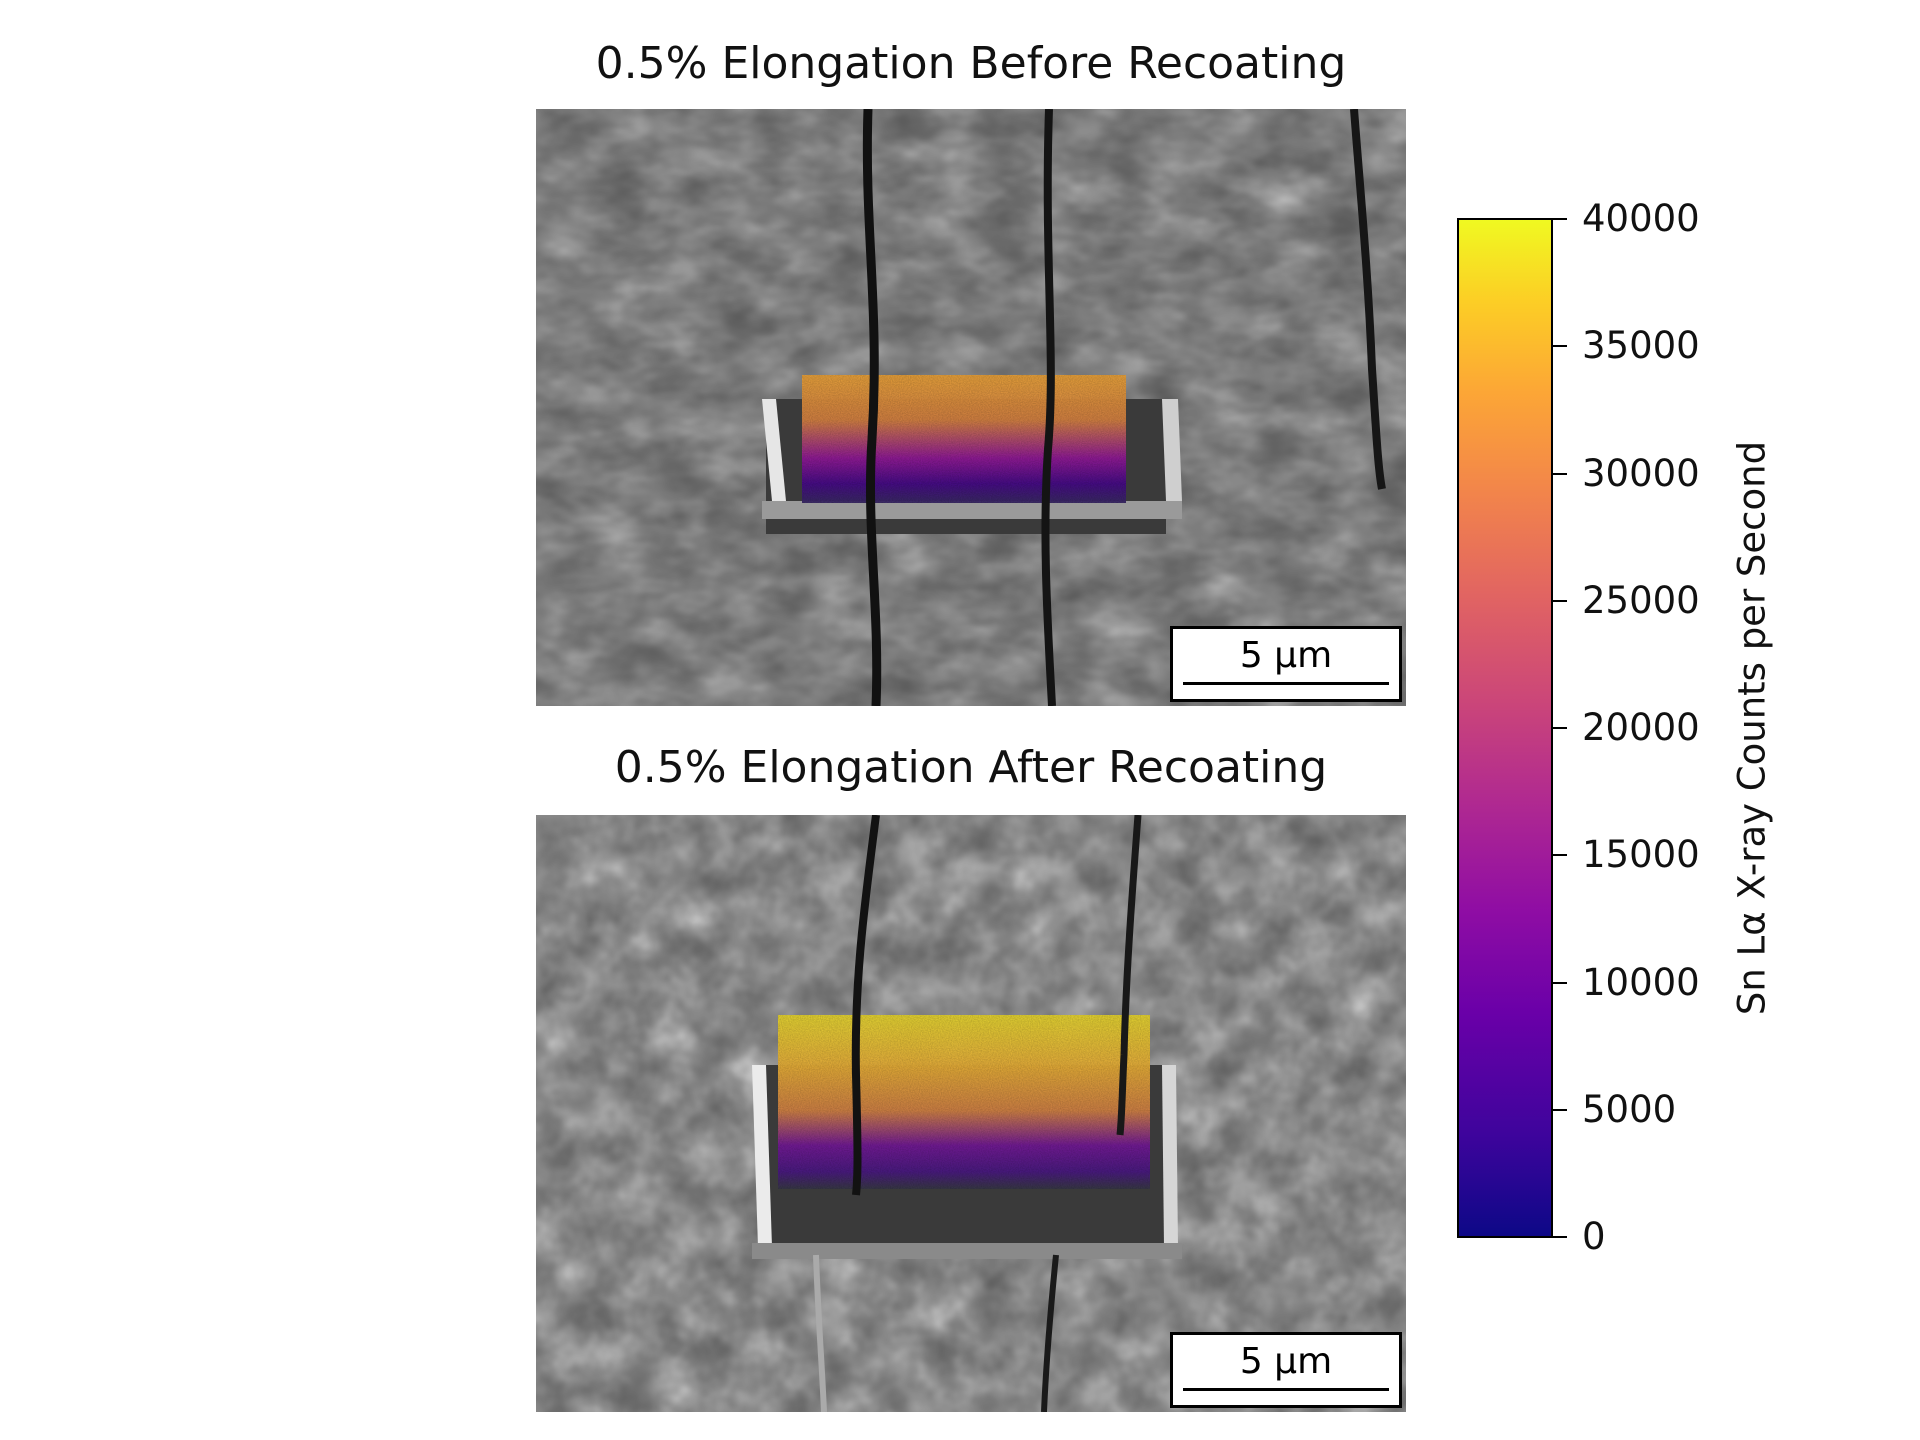  What do you see at coordinates (1641, 600) in the screenshot?
I see `colorbar-tick-label: 25000` at bounding box center [1641, 600].